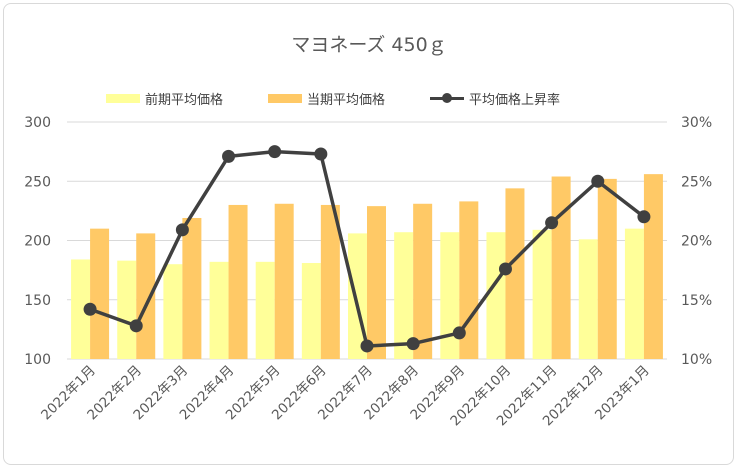  What do you see at coordinates (696, 123) in the screenshot?
I see `y2-axis-tick-label: 30%` at bounding box center [696, 123].